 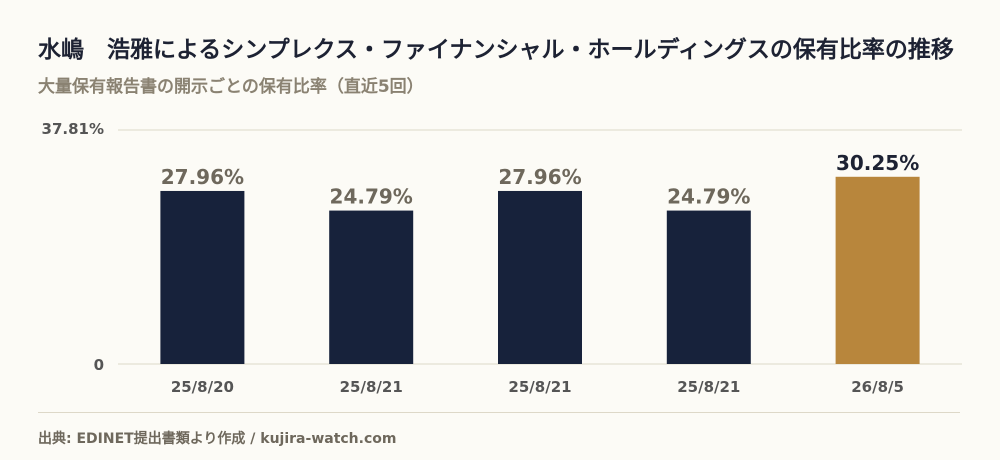 I want to click on y-tick-label: 37.81%, so click(x=73, y=129).